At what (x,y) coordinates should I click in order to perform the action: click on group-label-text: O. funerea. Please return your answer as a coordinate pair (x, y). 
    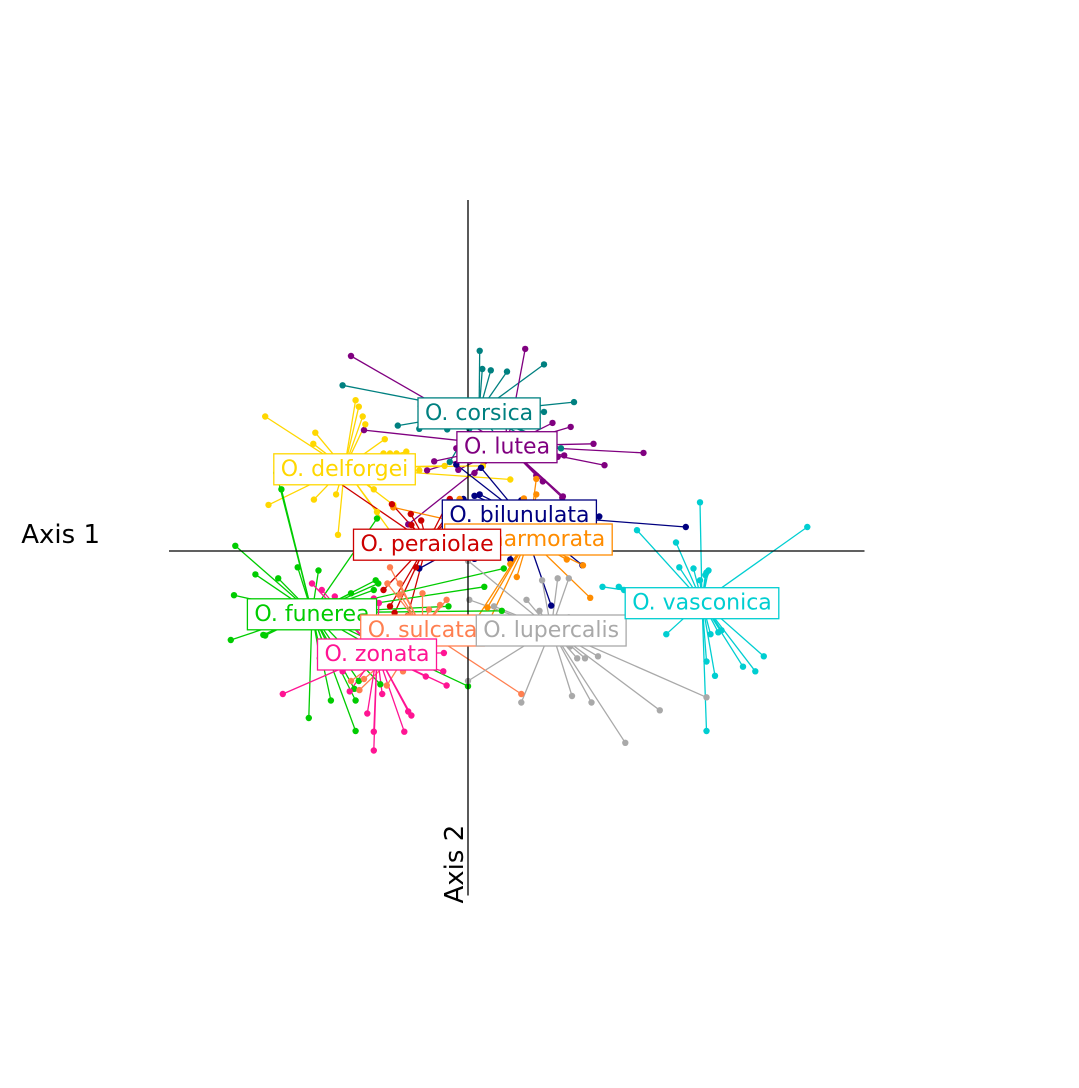
    Looking at the image, I should click on (311, 614).